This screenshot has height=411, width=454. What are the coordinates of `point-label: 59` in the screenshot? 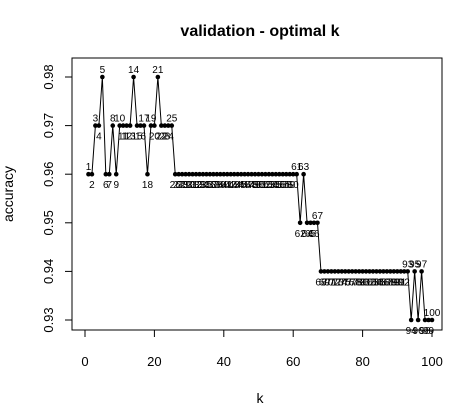 It's located at (290, 185).